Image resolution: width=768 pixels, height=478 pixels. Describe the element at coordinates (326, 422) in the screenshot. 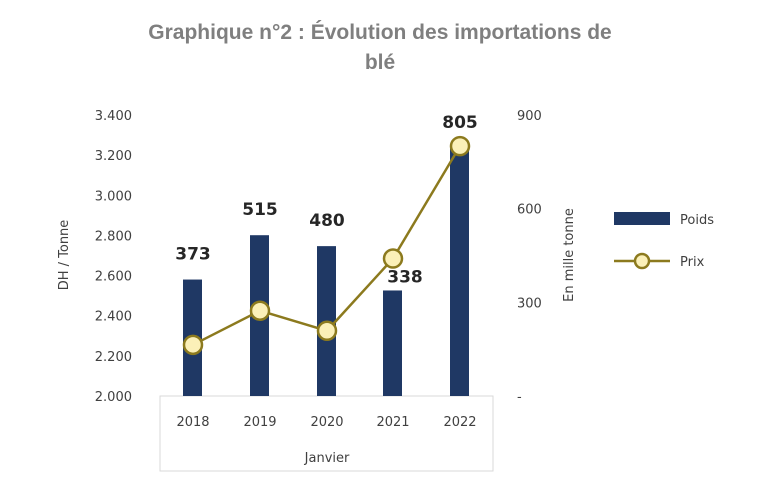

I see `x-tick-label: 2020` at that location.